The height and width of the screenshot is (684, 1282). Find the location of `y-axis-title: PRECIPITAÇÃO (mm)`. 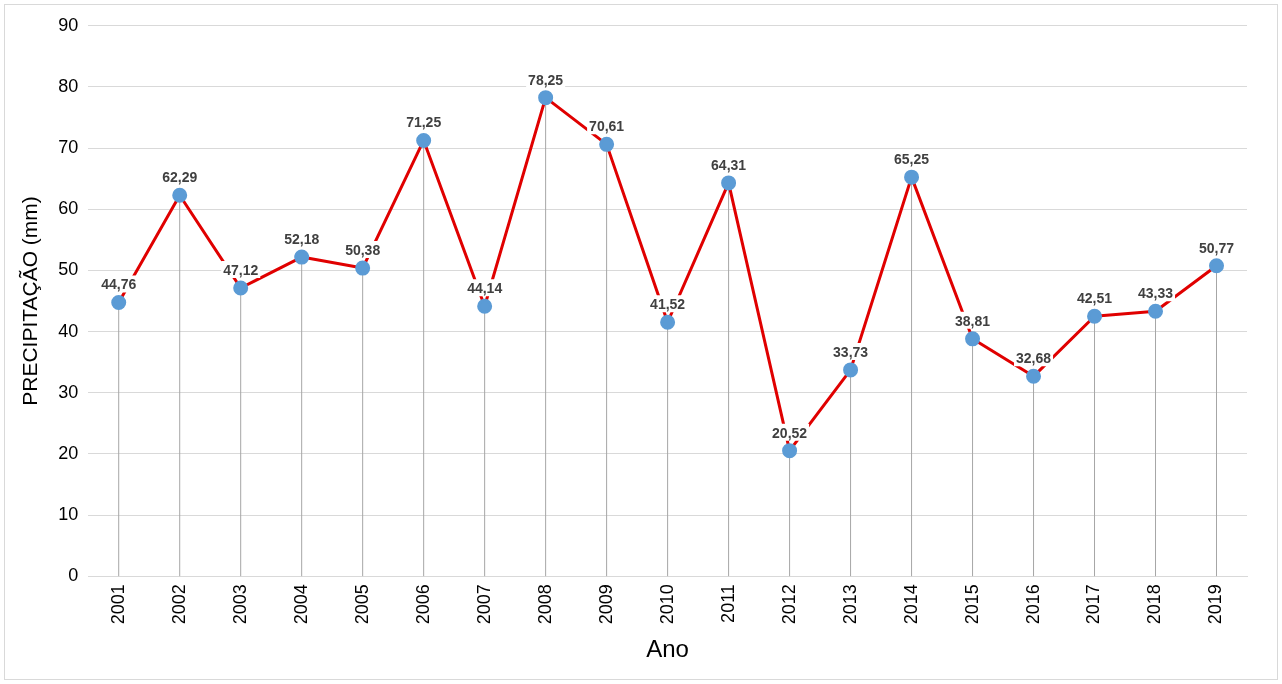

y-axis-title: PRECIPITAÇÃO (mm) is located at coordinates (30, 301).